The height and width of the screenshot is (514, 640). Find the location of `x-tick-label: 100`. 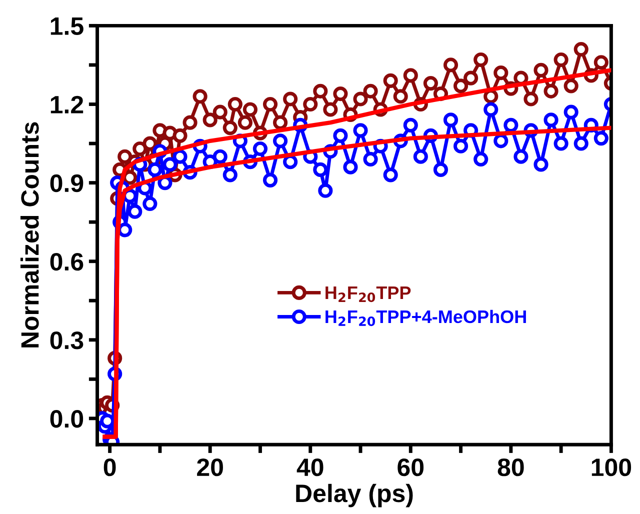

x-tick-label: 100 is located at coordinates (612, 467).